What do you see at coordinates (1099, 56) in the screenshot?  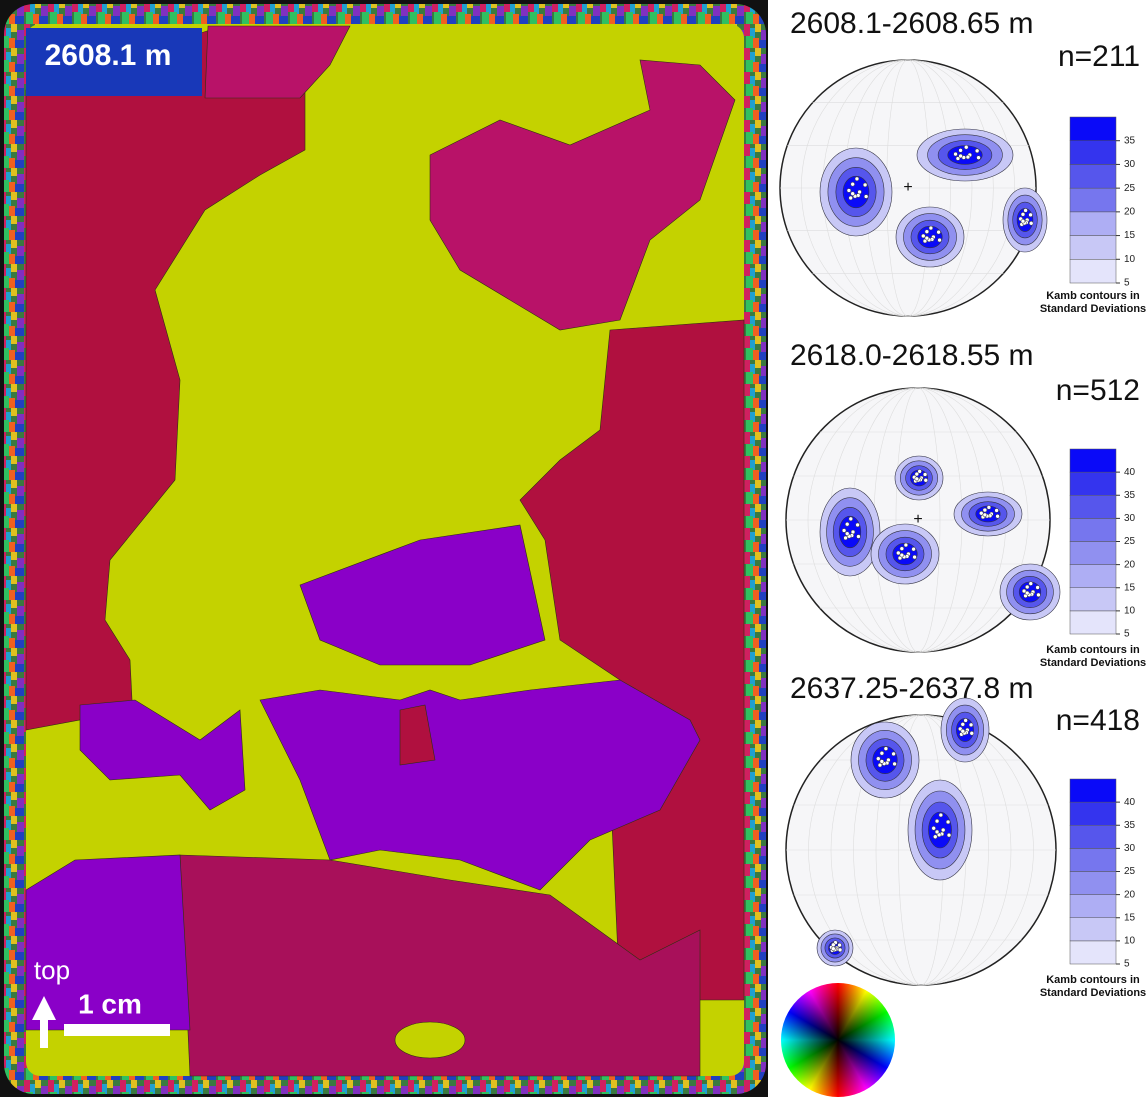 I see `sample-count: n=211` at bounding box center [1099, 56].